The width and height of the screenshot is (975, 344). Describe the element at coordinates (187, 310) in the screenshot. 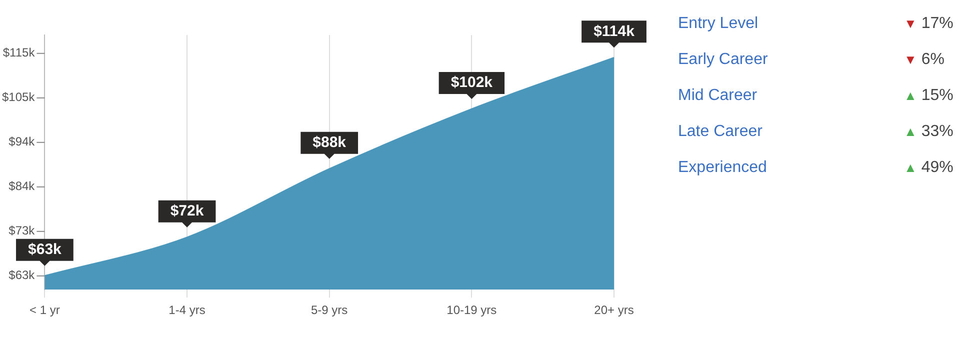

I see `x-tick-label: 1-4 yrs` at that location.